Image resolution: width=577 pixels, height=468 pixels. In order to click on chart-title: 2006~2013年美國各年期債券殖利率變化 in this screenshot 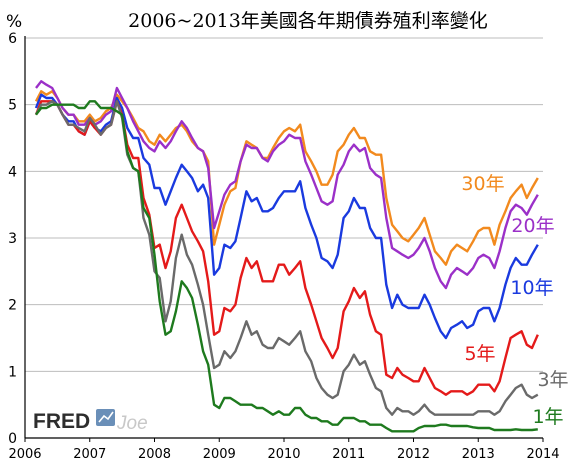, I will do `click(308, 21)`.